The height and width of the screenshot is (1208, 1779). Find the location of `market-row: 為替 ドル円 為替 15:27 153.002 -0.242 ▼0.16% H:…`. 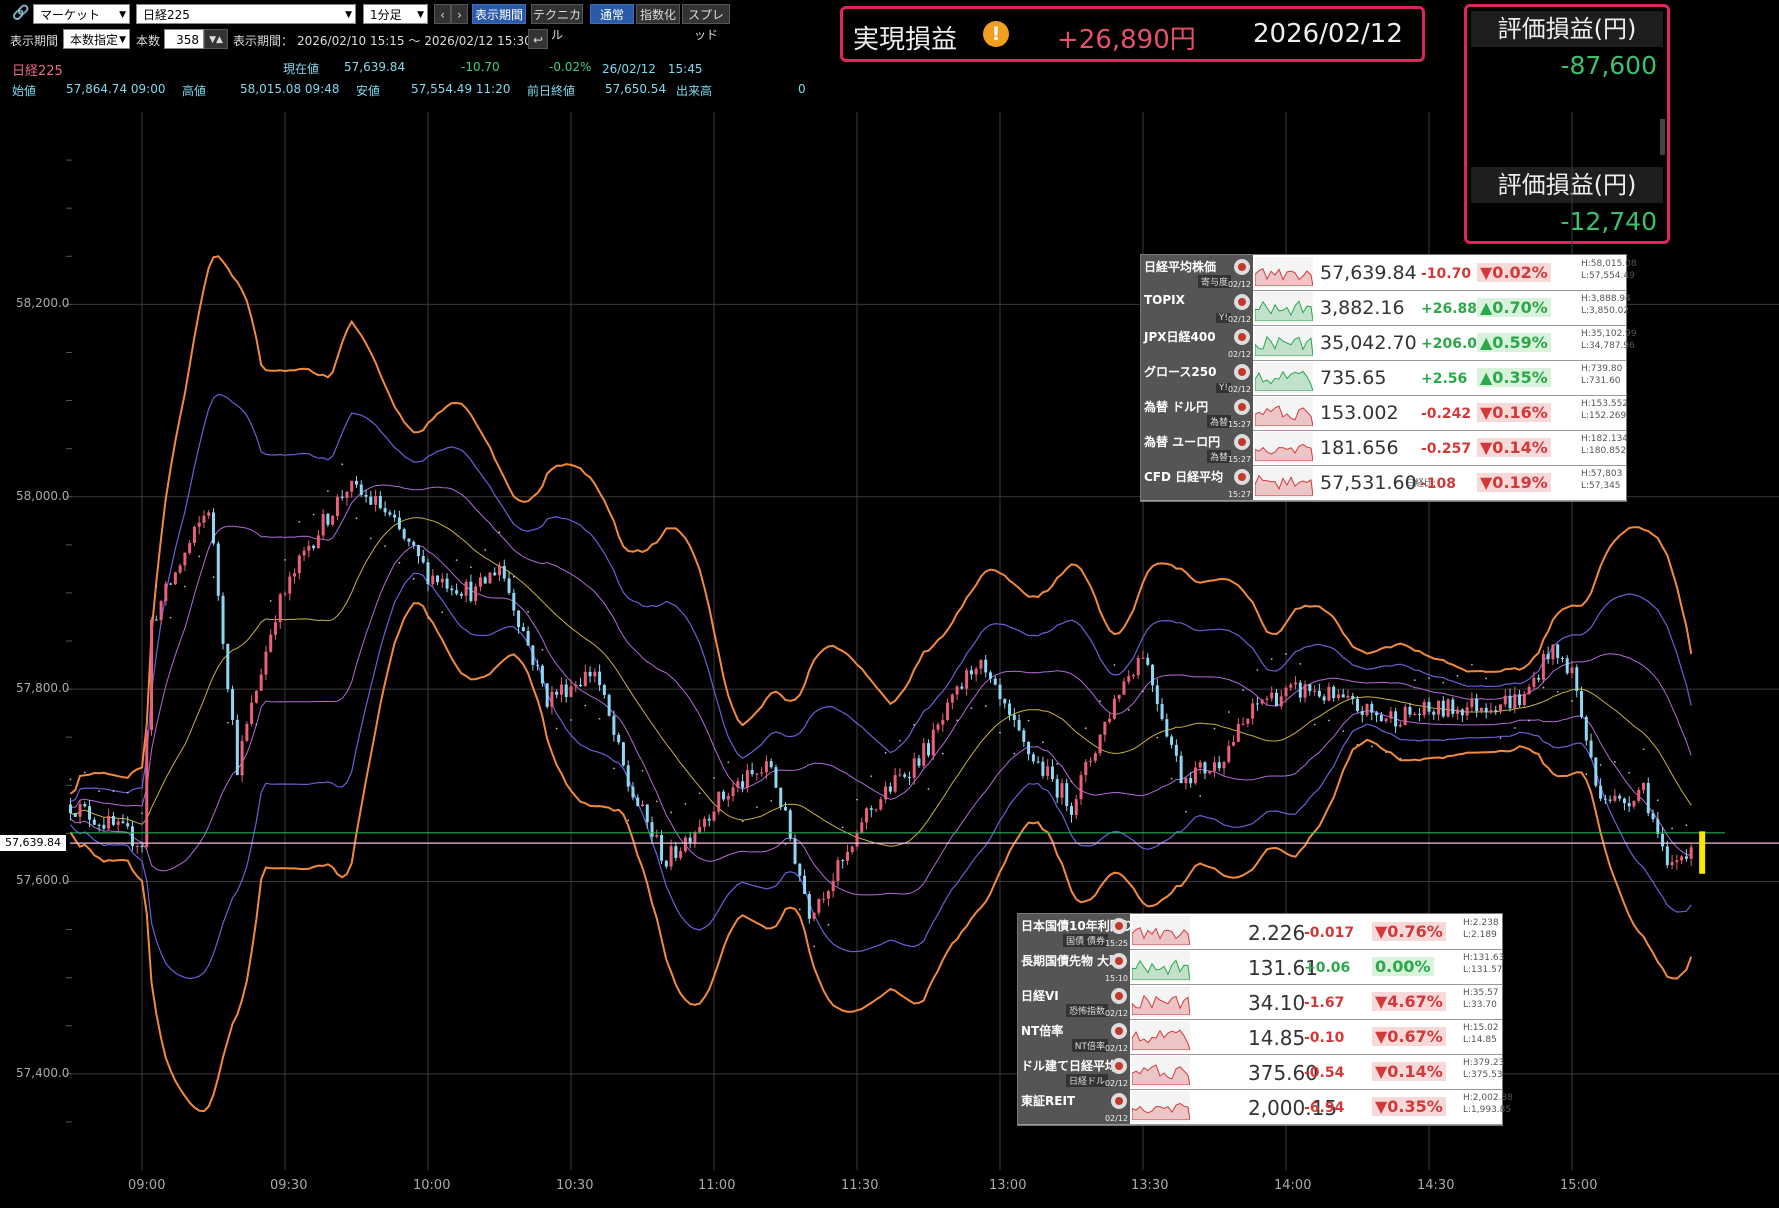

market-row: 為替 ドル円 為替 15:27 153.002 -0.242 ▼0.16% H:… is located at coordinates (1384, 413).